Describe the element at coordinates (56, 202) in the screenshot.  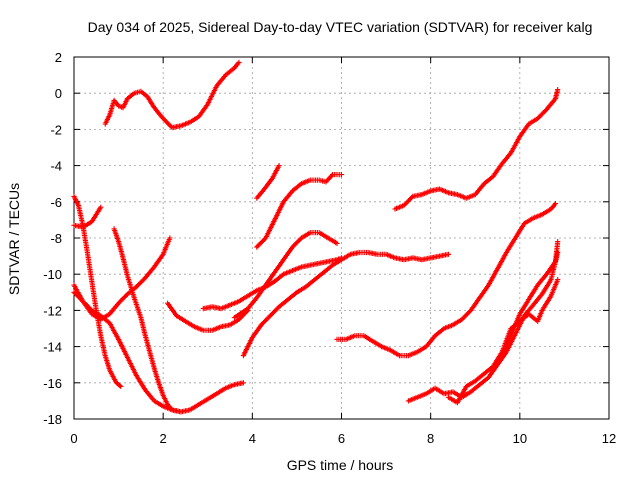
I see `y-tick-label: -6` at that location.